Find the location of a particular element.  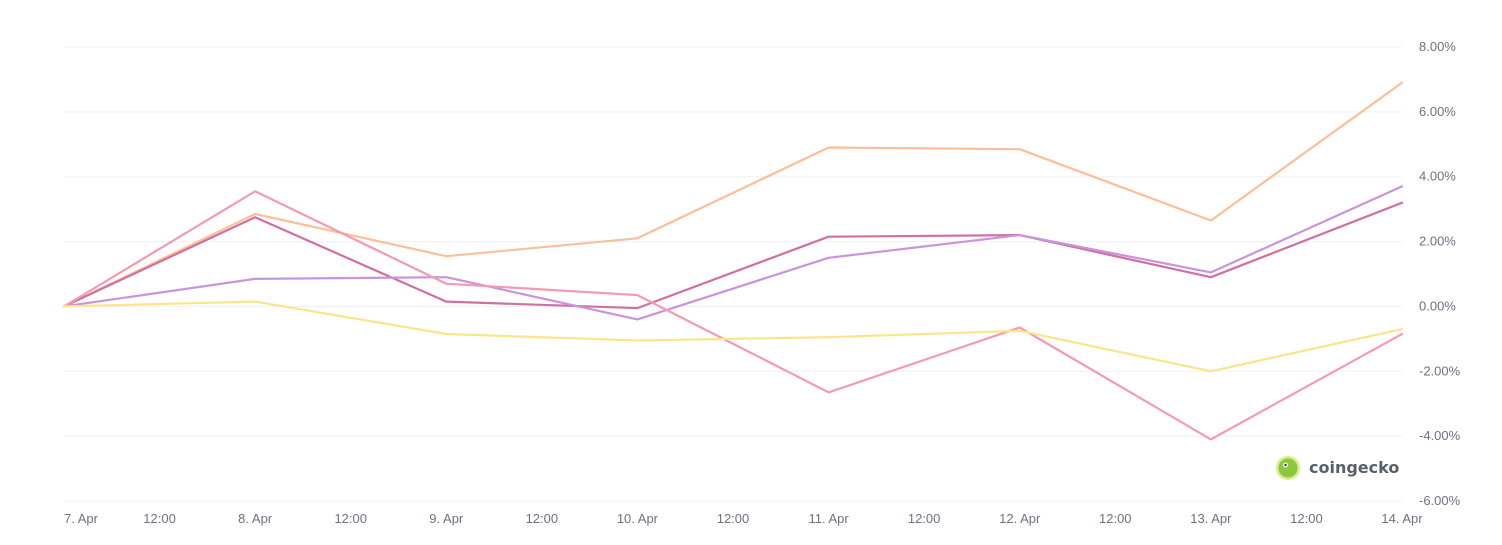

y-tick-label: -6.00% is located at coordinates (1440, 500).